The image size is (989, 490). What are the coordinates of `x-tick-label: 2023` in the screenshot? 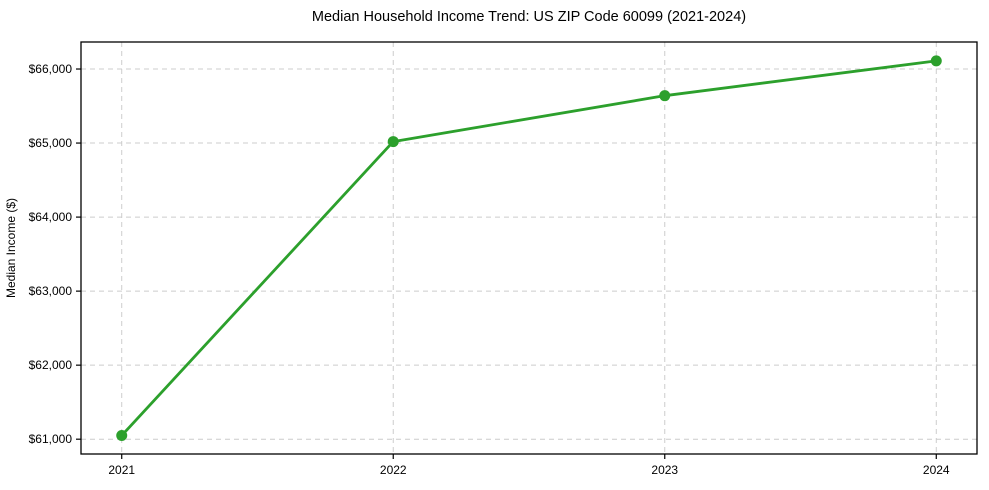 It's located at (664, 470).